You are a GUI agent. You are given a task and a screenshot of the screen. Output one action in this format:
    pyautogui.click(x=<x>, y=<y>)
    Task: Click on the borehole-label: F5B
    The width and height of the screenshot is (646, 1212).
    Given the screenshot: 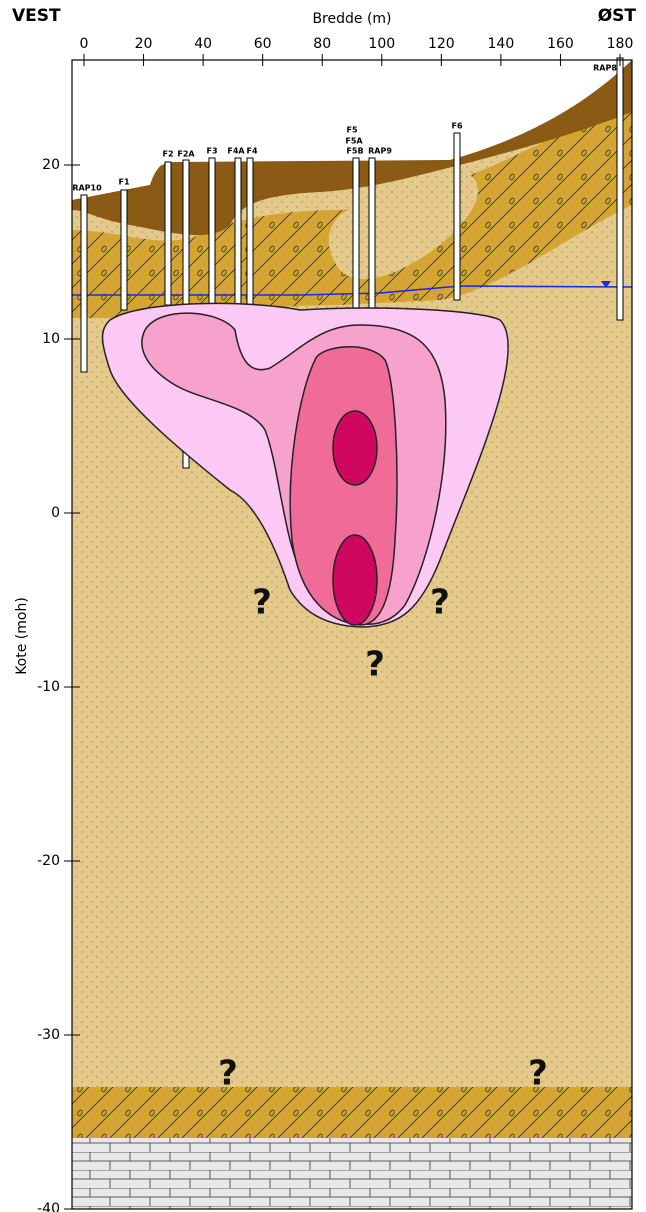 What is the action you would take?
    pyautogui.click(x=354, y=151)
    